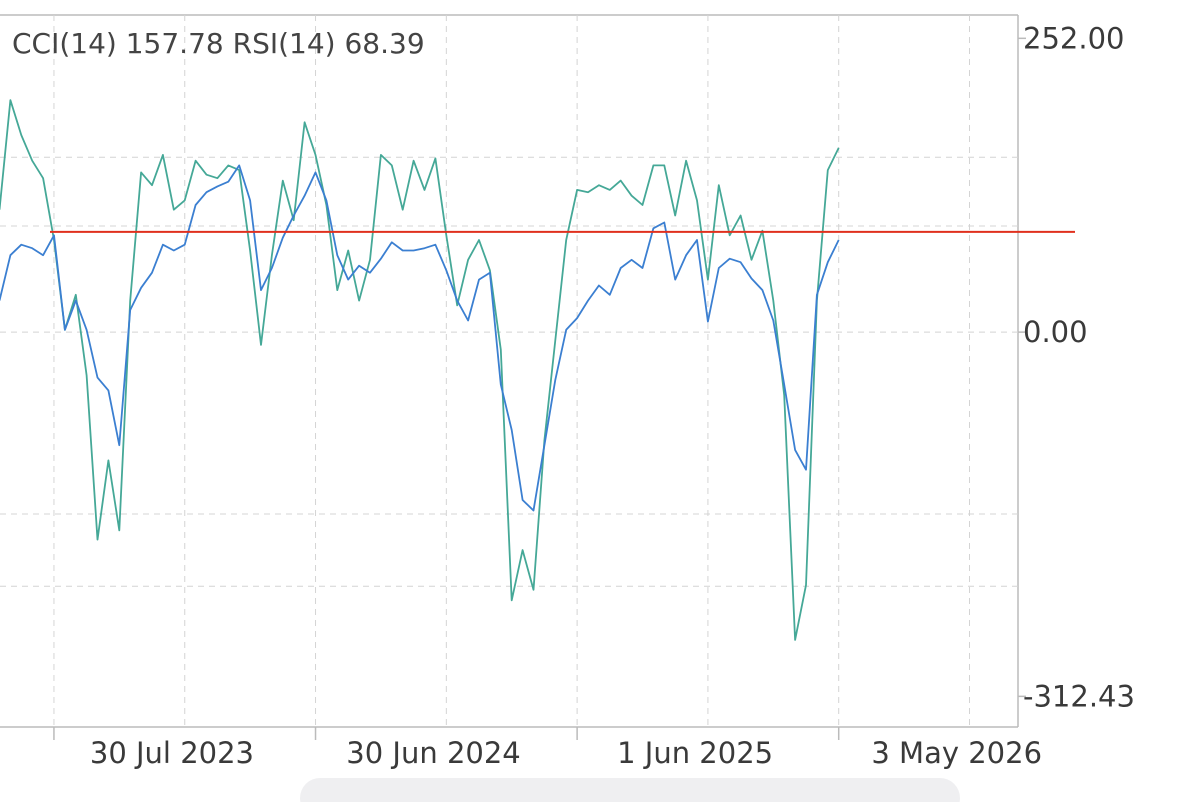 The image size is (1200, 802). Describe the element at coordinates (172, 753) in the screenshot. I see `x-tick-label: 30 Jul 2023` at that location.